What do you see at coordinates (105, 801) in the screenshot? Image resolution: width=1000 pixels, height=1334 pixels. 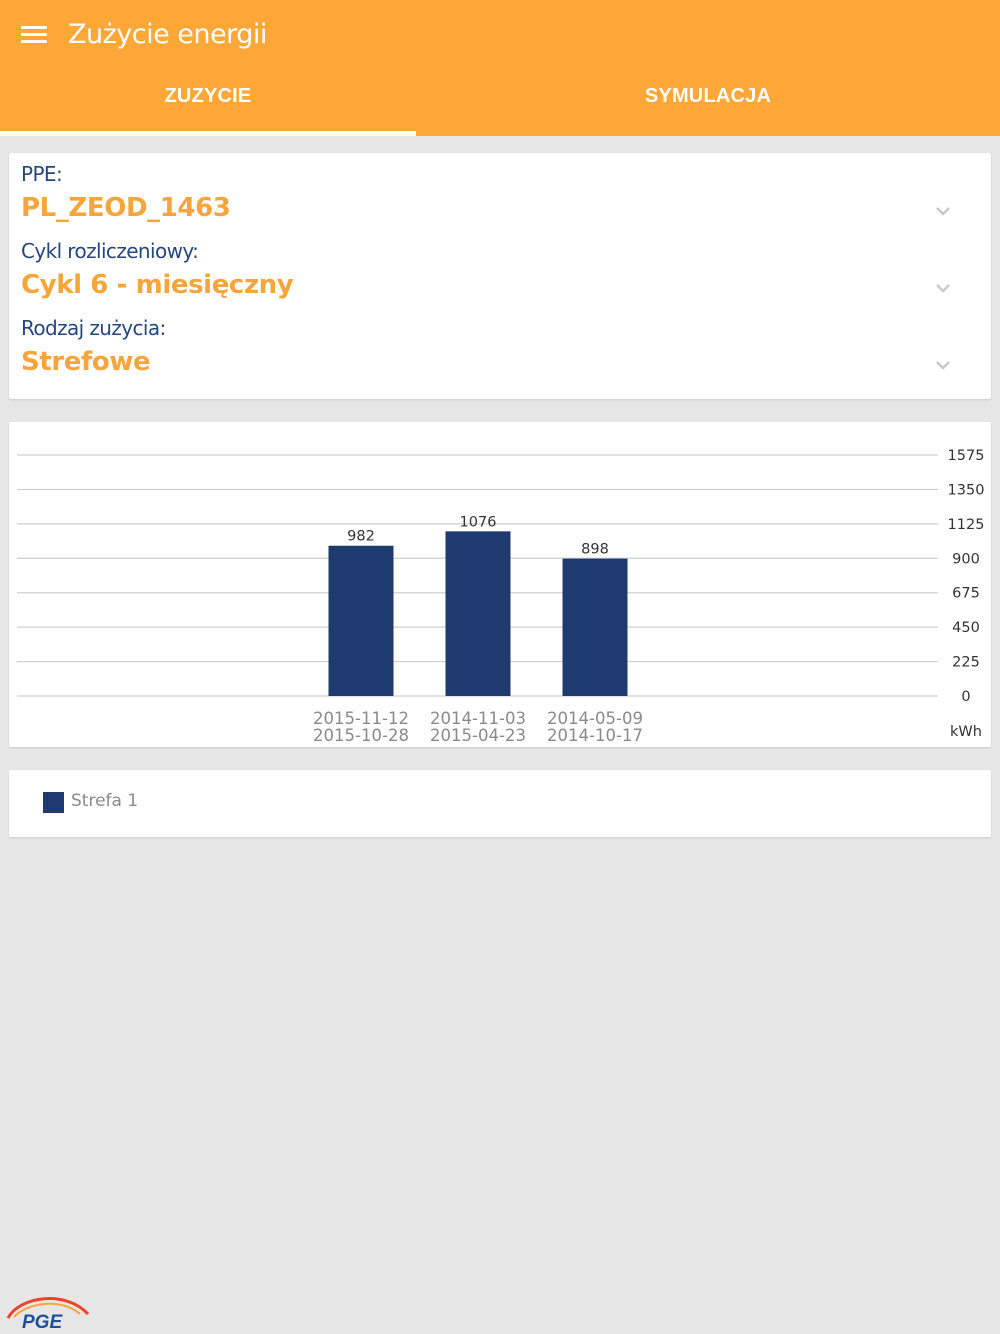 I see `legend-label: Strefa 1` at bounding box center [105, 801].